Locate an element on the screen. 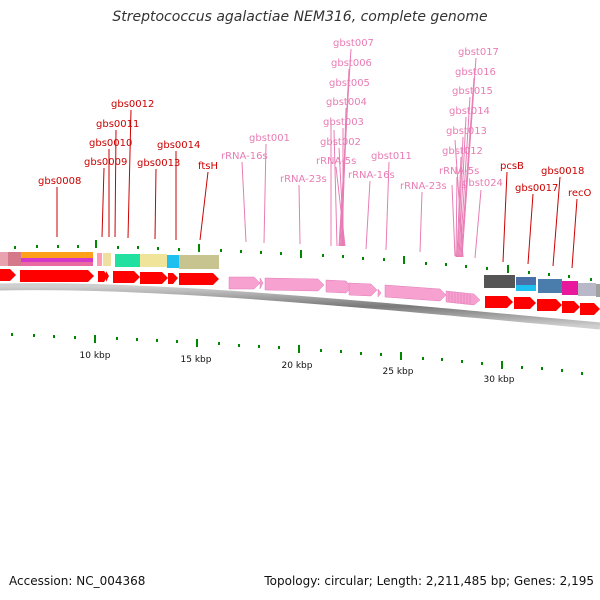 This screenshot has width=600, height=600. rna-label-gbst011: gbst011 is located at coordinates (391, 156).